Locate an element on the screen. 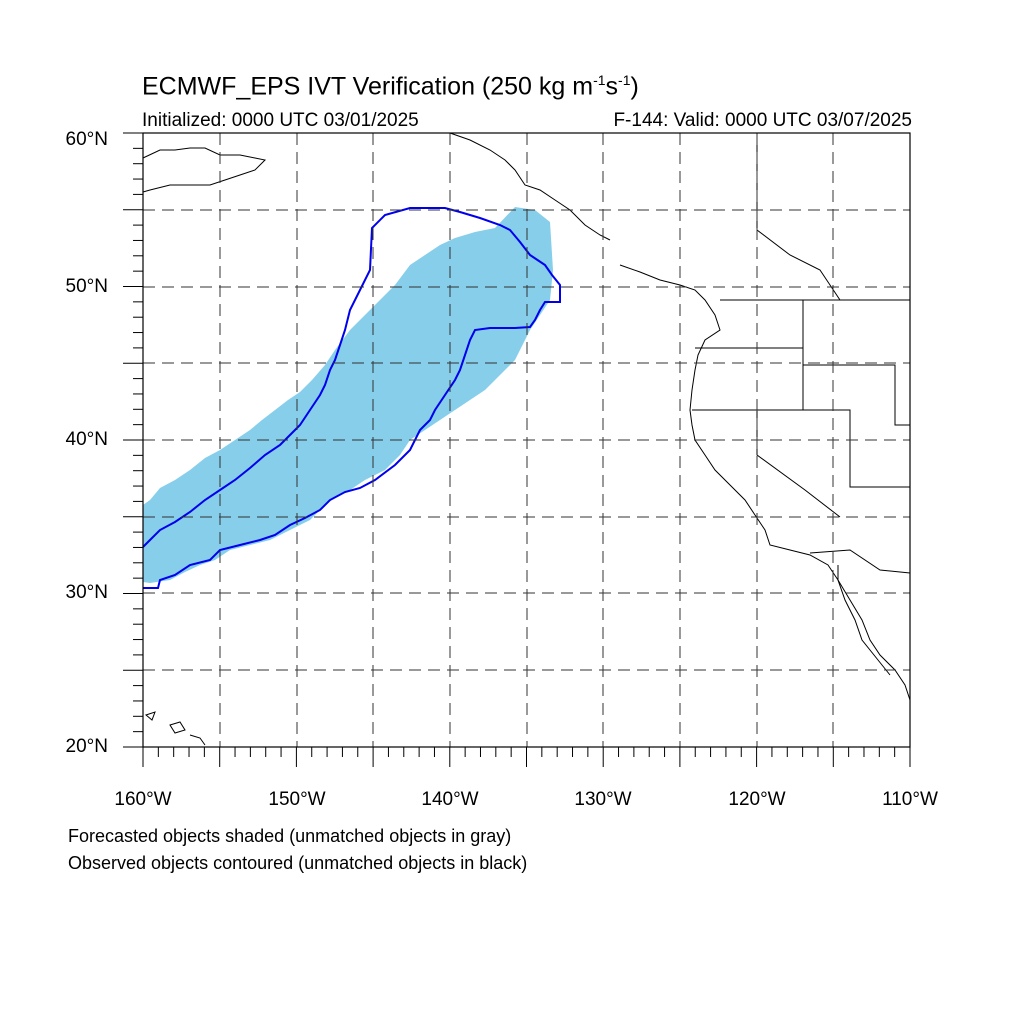 This screenshot has height=1024, width=1024. lon-label-120w: 120°W is located at coordinates (756, 799).